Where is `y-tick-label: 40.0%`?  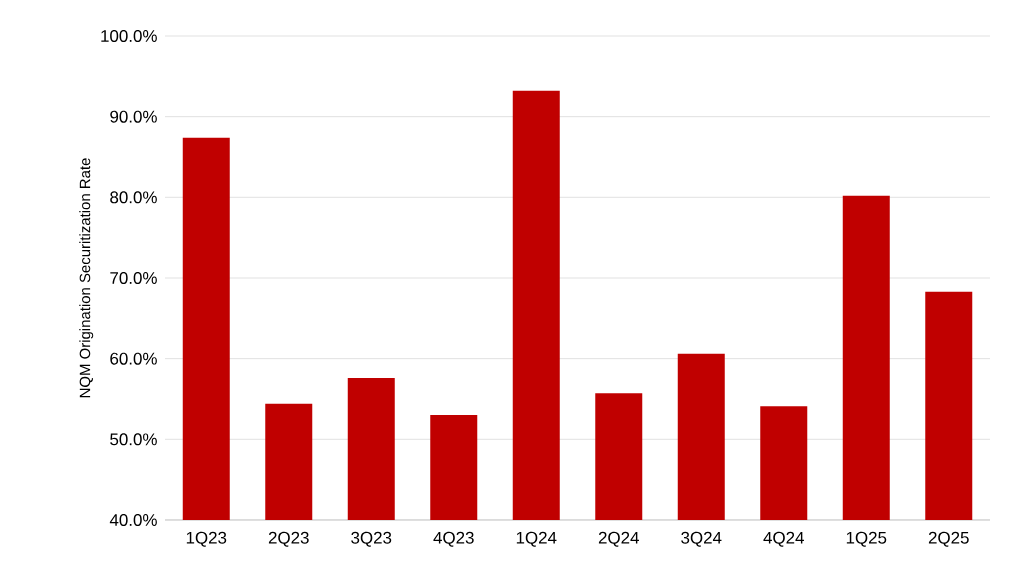 y-tick-label: 40.0% is located at coordinates (133, 519).